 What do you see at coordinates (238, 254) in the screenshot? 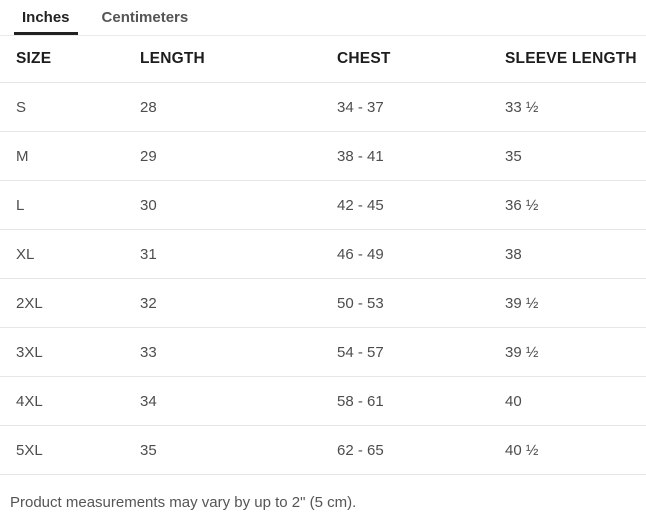
I see `cell-length: 31` at bounding box center [238, 254].